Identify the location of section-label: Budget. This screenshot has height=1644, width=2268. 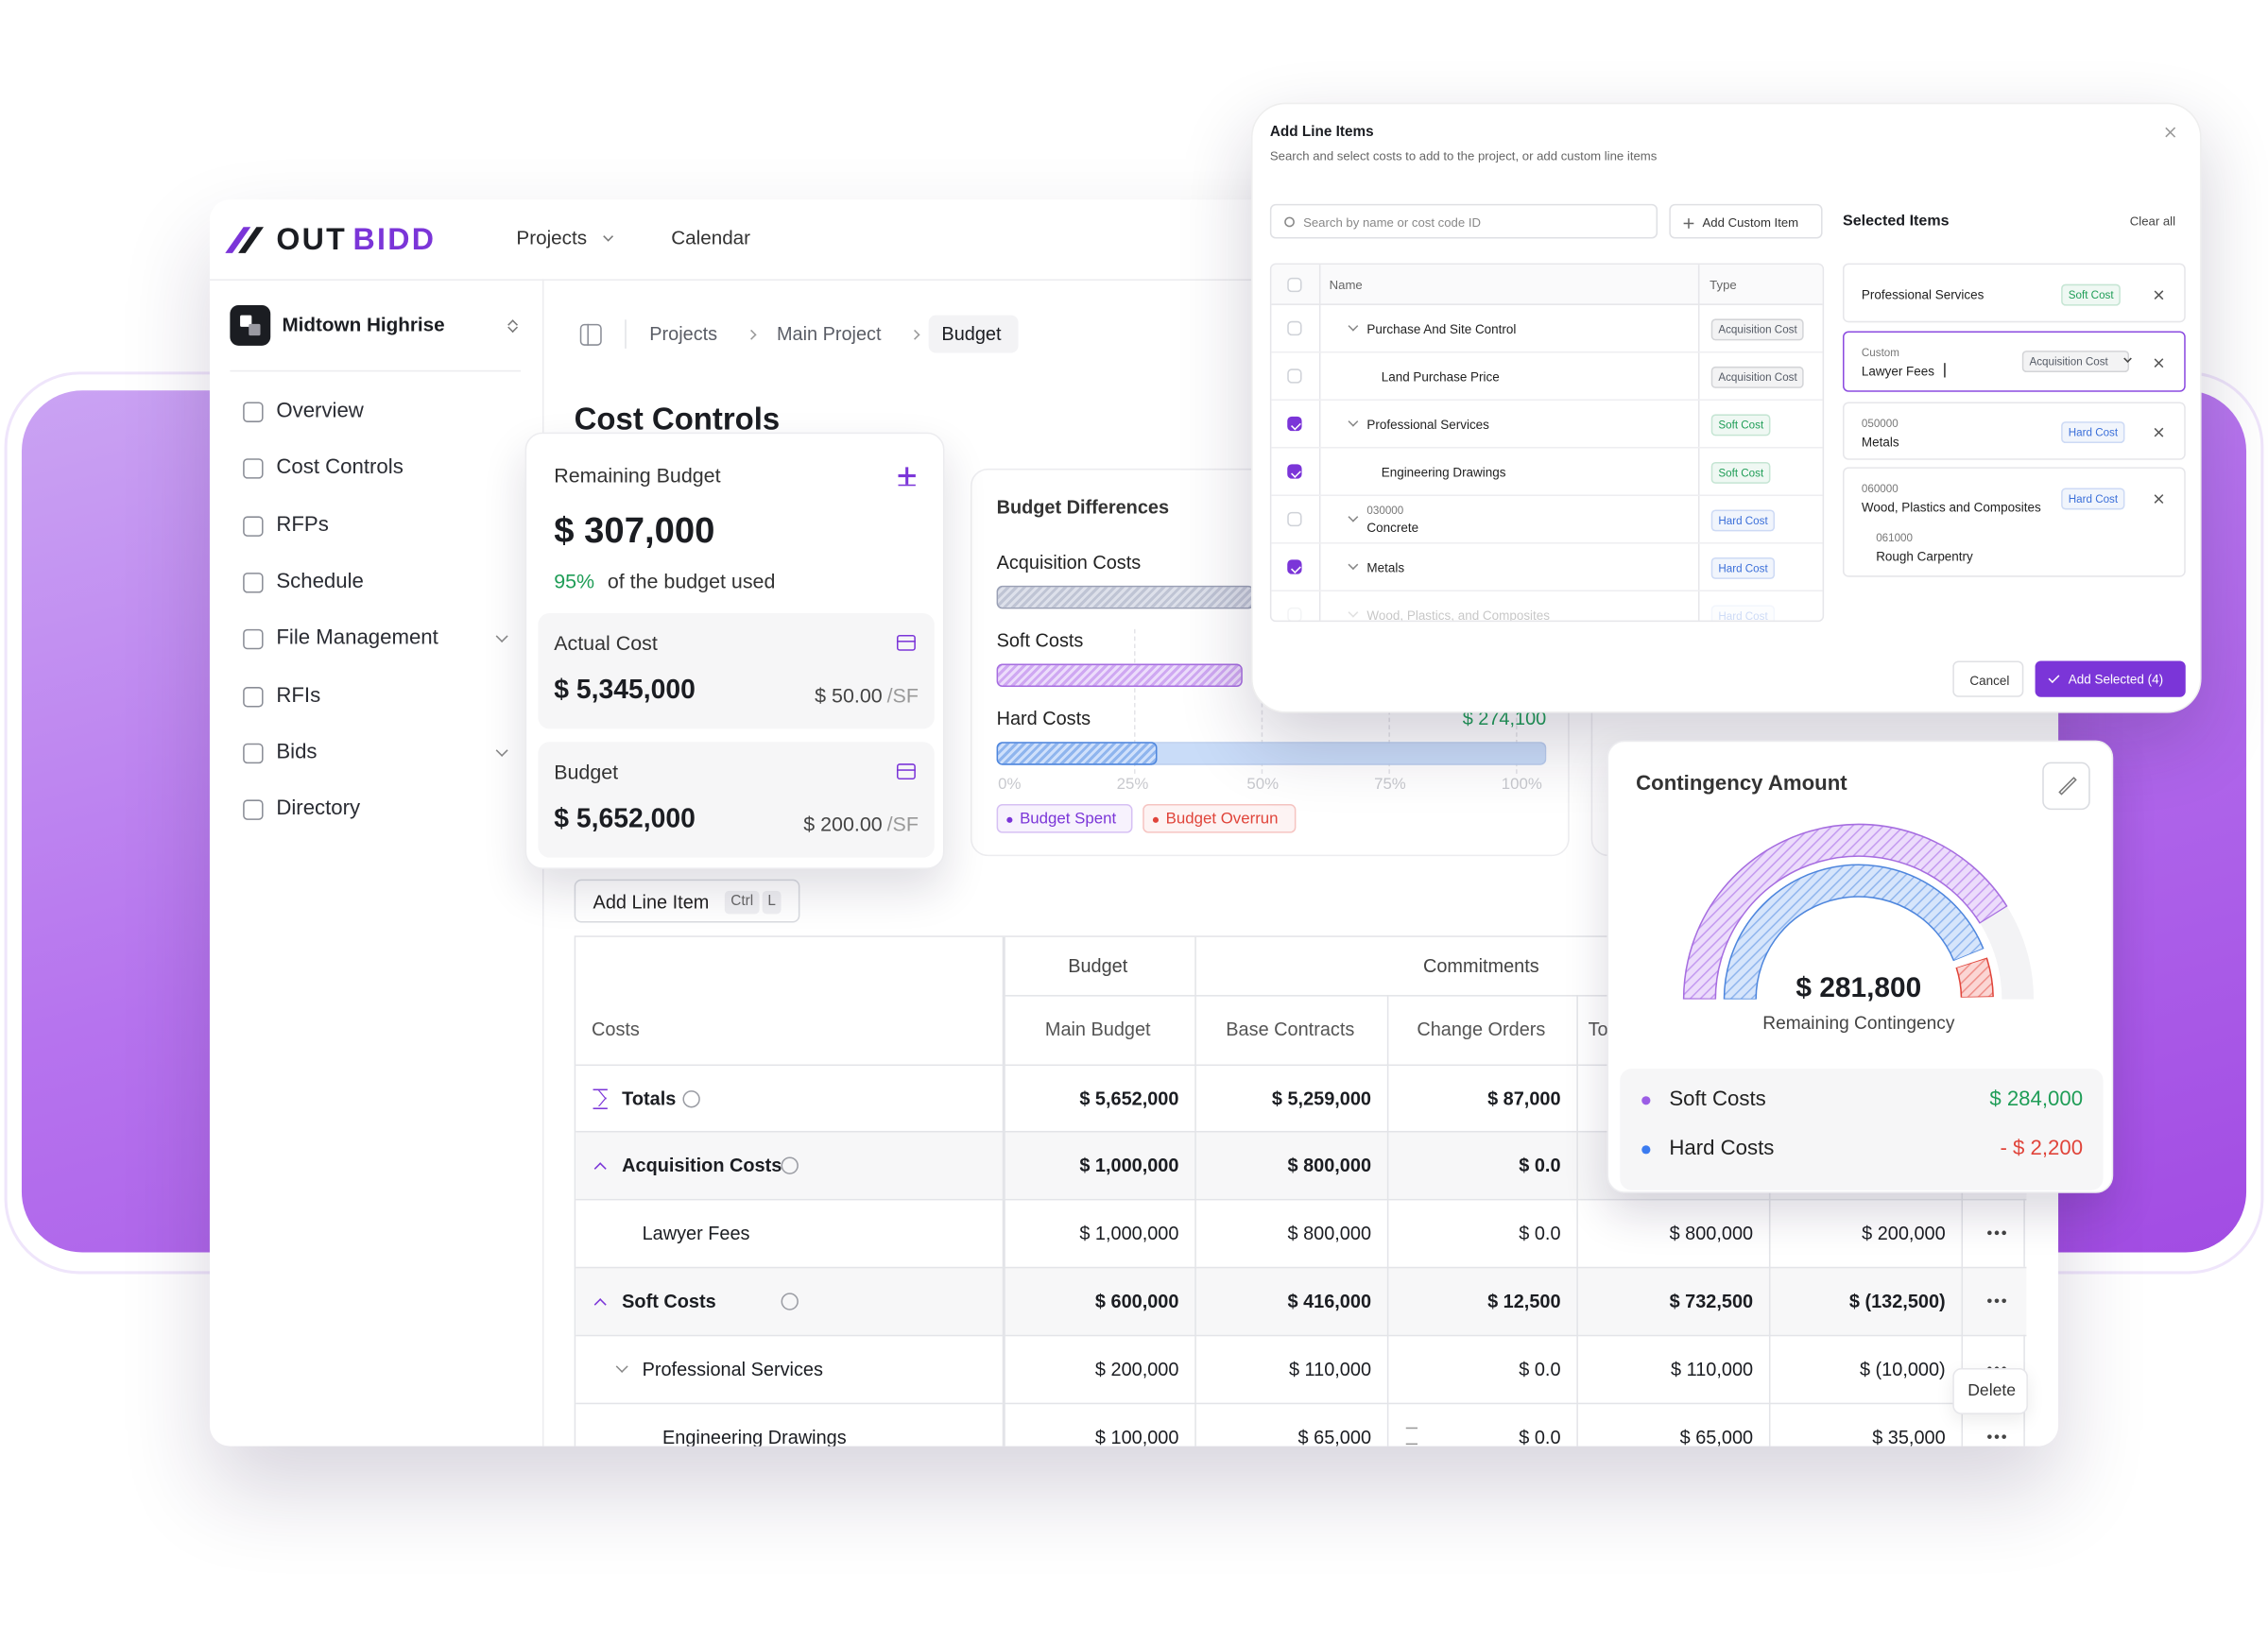
(586, 771).